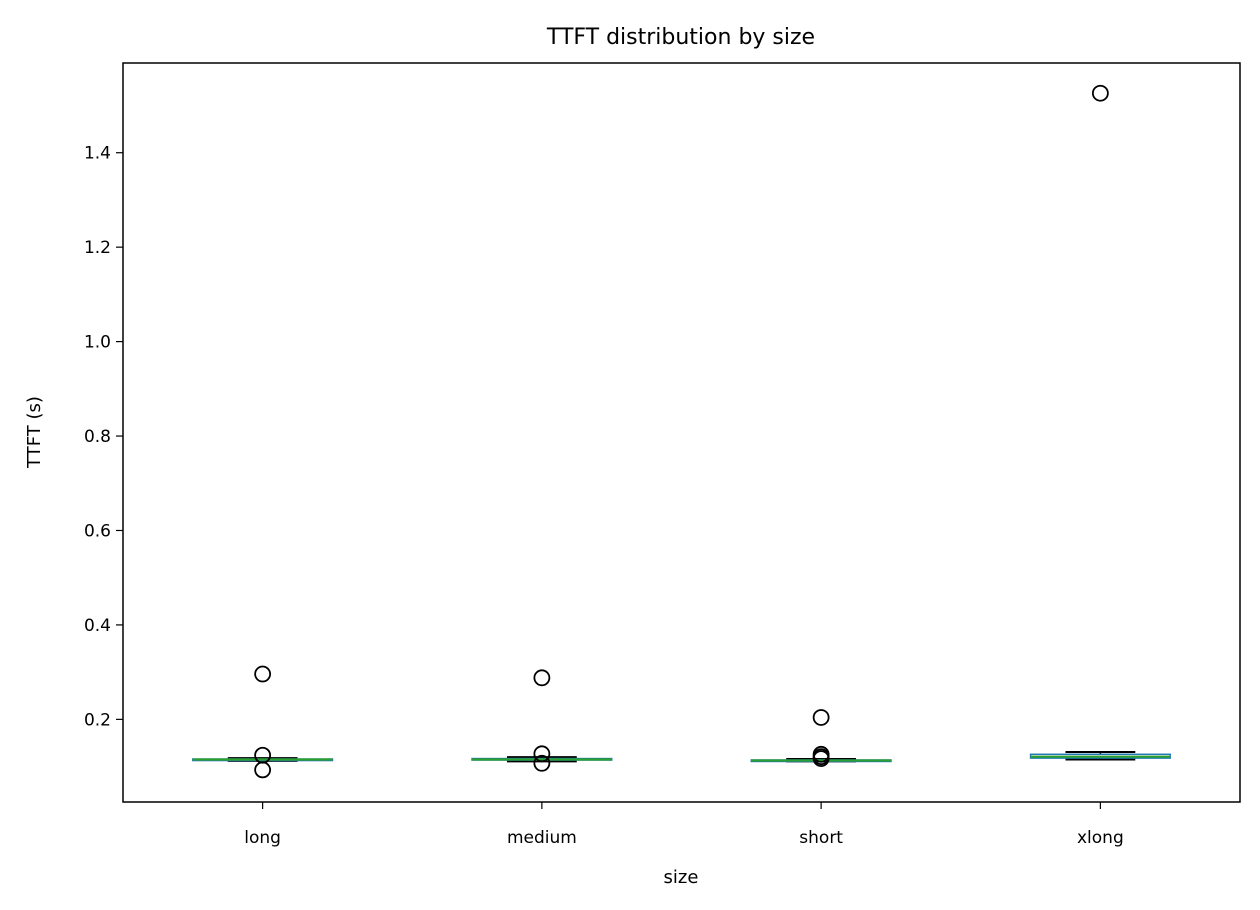 Image resolution: width=1260 pixels, height=910 pixels. I want to click on x-tick-label: medium, so click(542, 838).